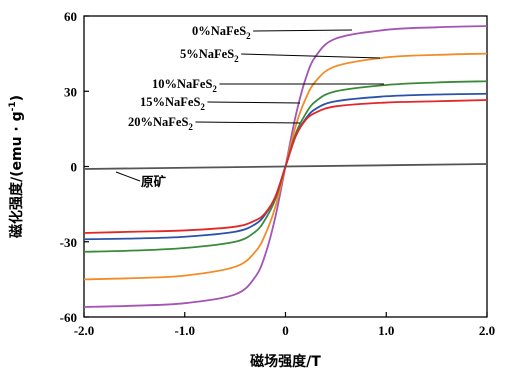 The height and width of the screenshot is (374, 505). What do you see at coordinates (70, 91) in the screenshot?
I see `y-tick-label: 30` at bounding box center [70, 91].